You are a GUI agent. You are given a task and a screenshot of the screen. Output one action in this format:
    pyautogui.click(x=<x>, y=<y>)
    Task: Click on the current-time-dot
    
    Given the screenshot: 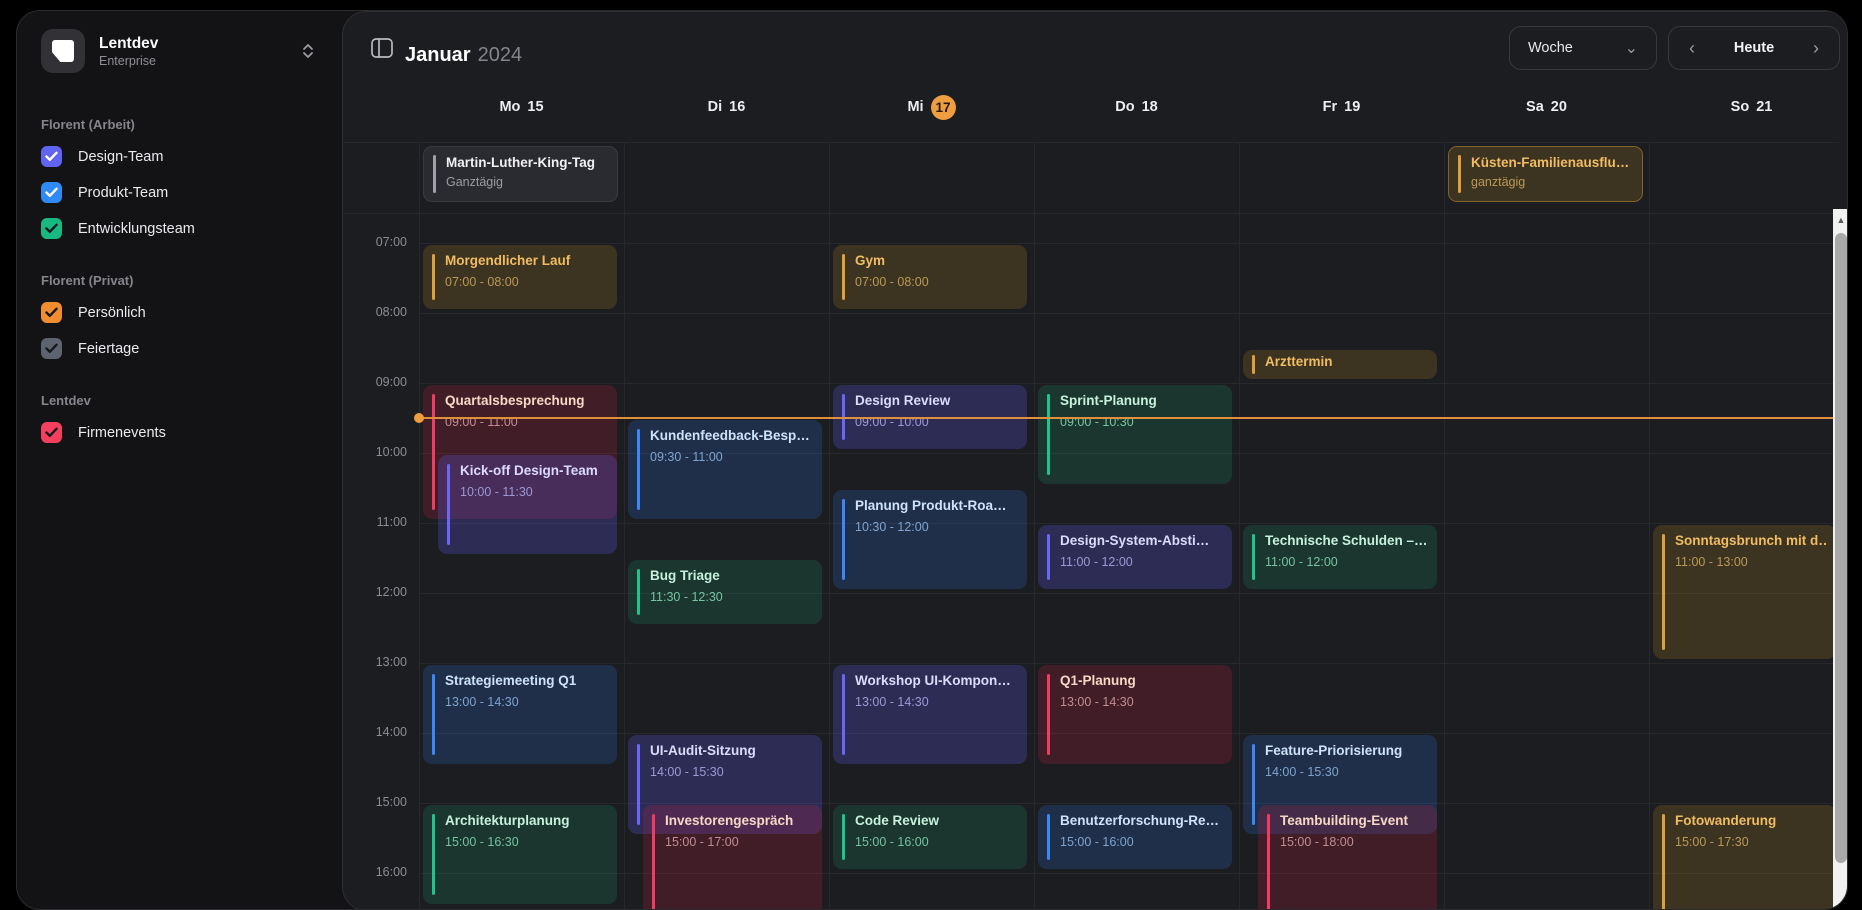 What is the action you would take?
    pyautogui.click(x=419, y=418)
    